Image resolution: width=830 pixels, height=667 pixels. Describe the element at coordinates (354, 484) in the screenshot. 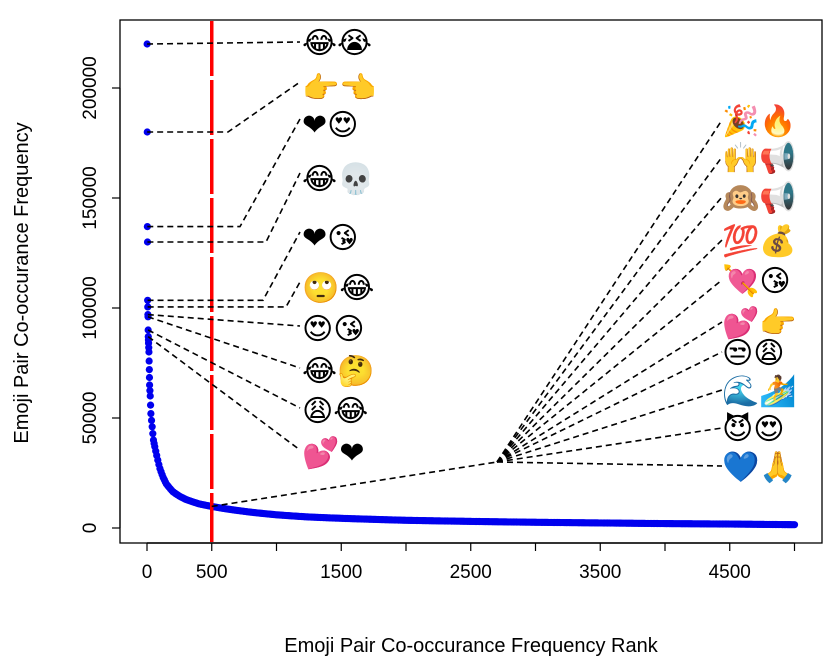

I see `threshold-connector` at that location.